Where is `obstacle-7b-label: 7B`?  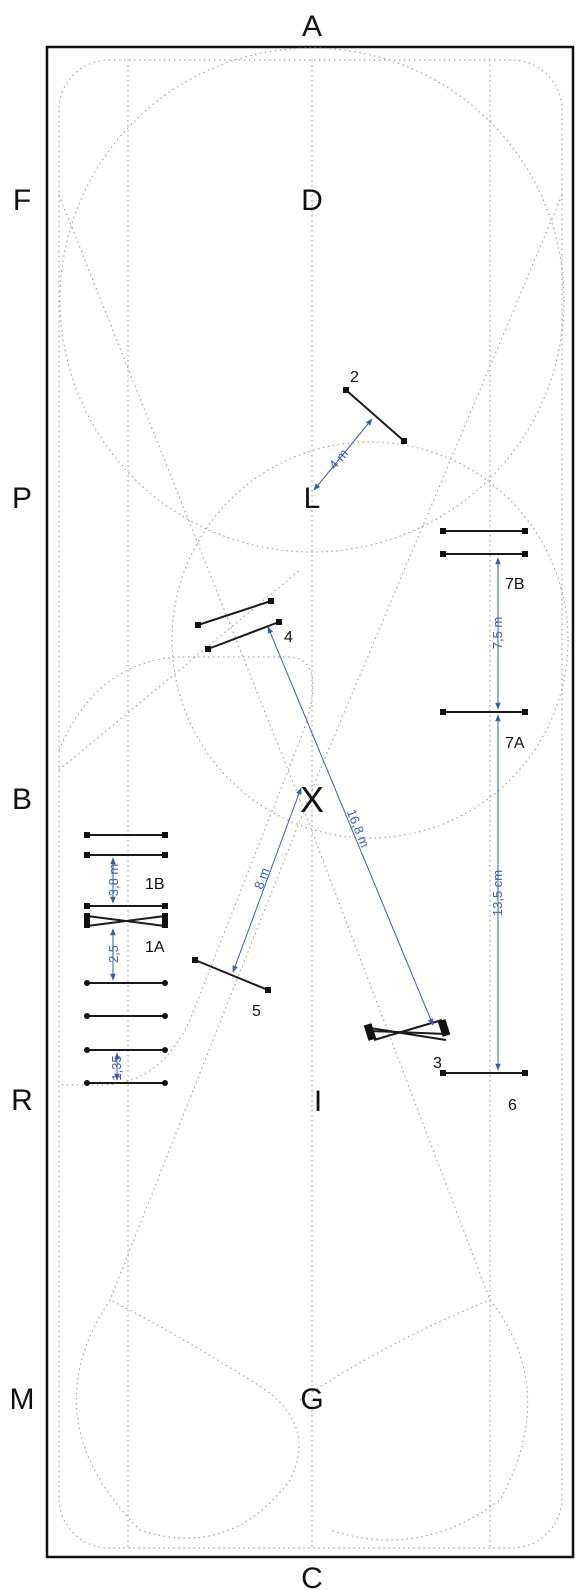 obstacle-7b-label: 7B is located at coordinates (515, 584).